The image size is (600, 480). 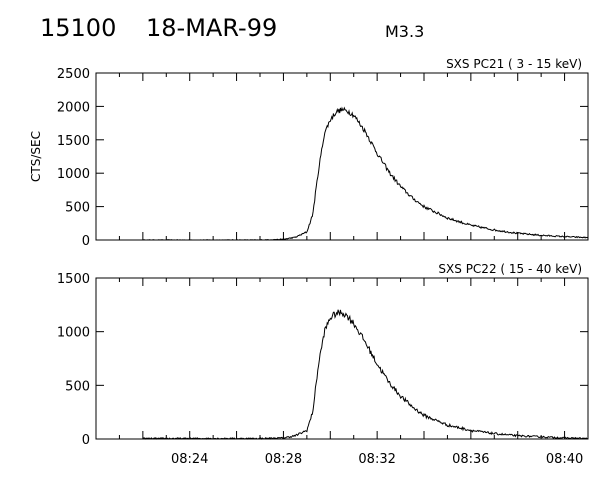 What do you see at coordinates (73, 74) in the screenshot?
I see `y-tick-label: 2500` at bounding box center [73, 74].